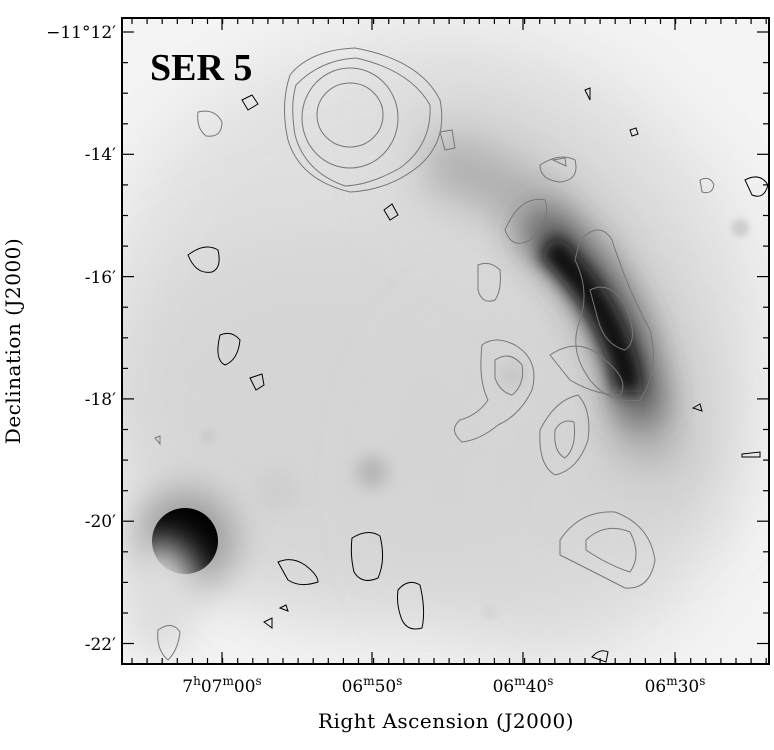 The height and width of the screenshot is (750, 774). I want to click on y-tick-label: −11°12′, so click(81, 33).